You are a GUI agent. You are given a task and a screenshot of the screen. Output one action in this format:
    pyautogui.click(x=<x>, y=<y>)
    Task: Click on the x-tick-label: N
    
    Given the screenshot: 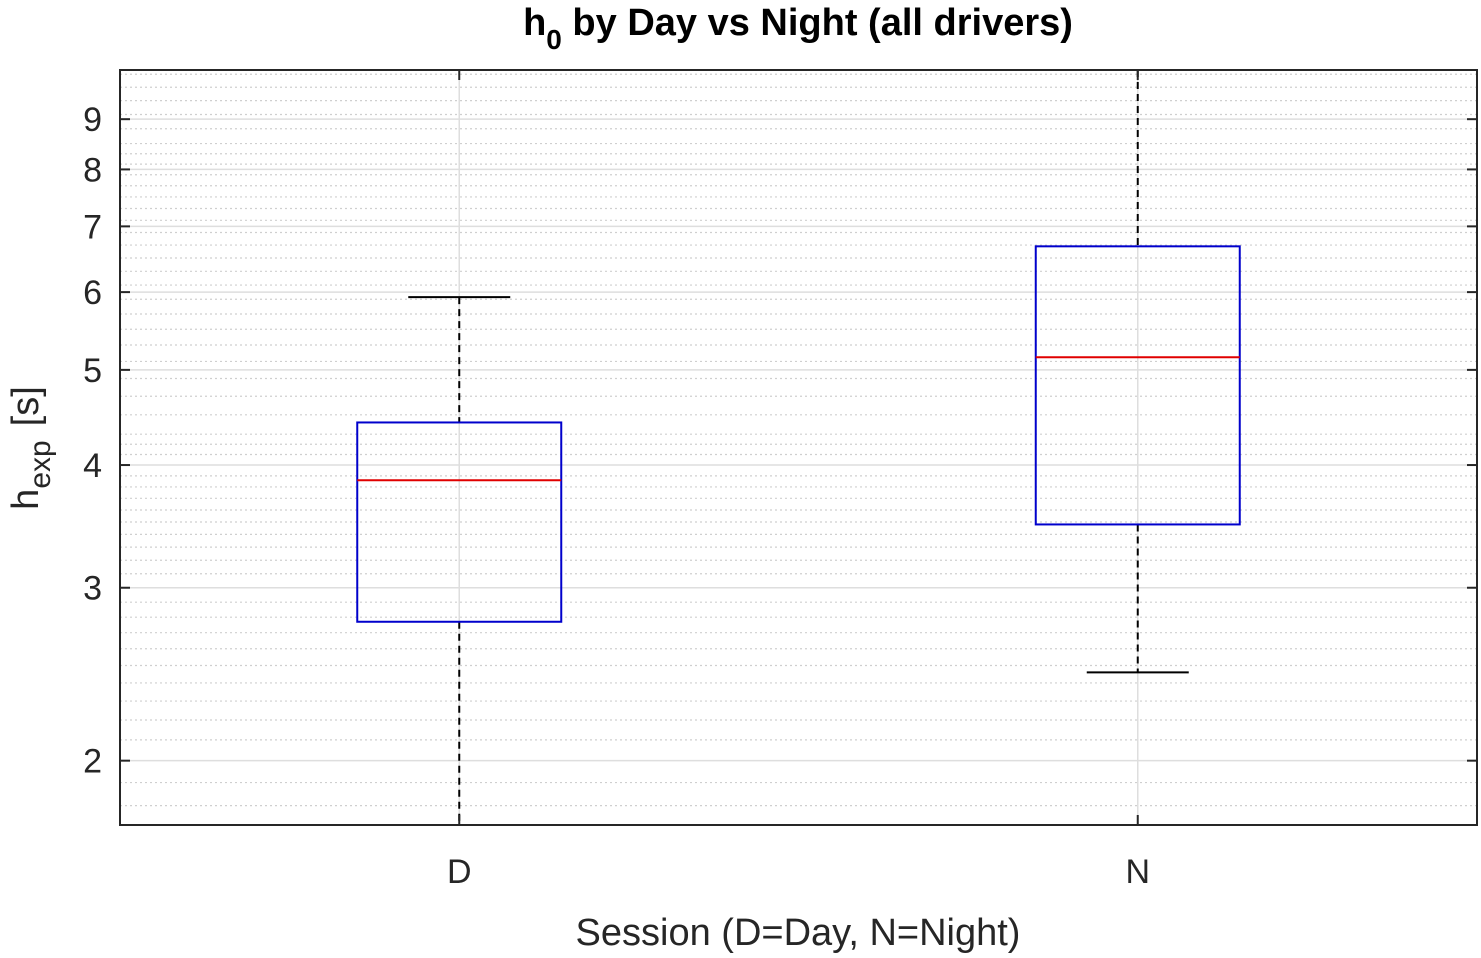 What is the action you would take?
    pyautogui.click(x=1137, y=872)
    